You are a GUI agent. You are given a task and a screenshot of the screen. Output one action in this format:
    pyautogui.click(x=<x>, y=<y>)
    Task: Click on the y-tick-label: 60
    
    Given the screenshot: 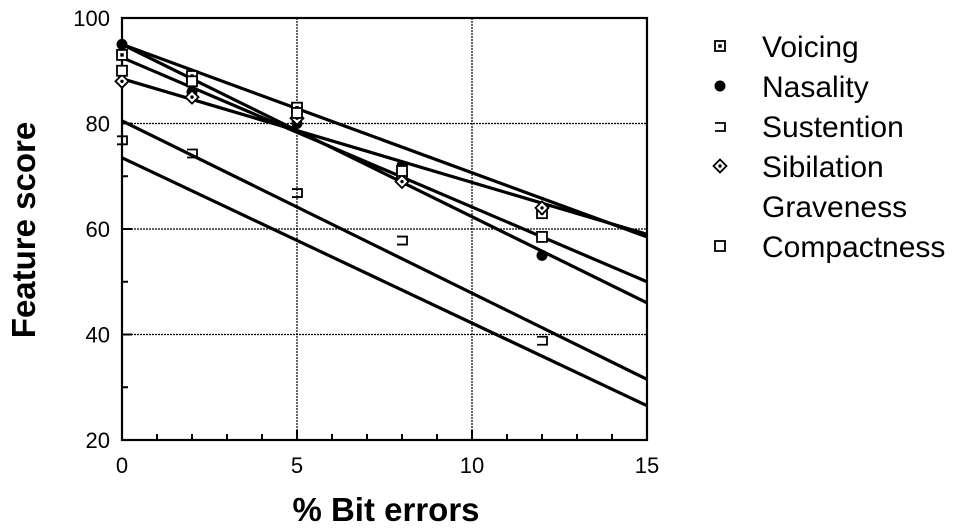 What is the action you would take?
    pyautogui.click(x=98, y=229)
    